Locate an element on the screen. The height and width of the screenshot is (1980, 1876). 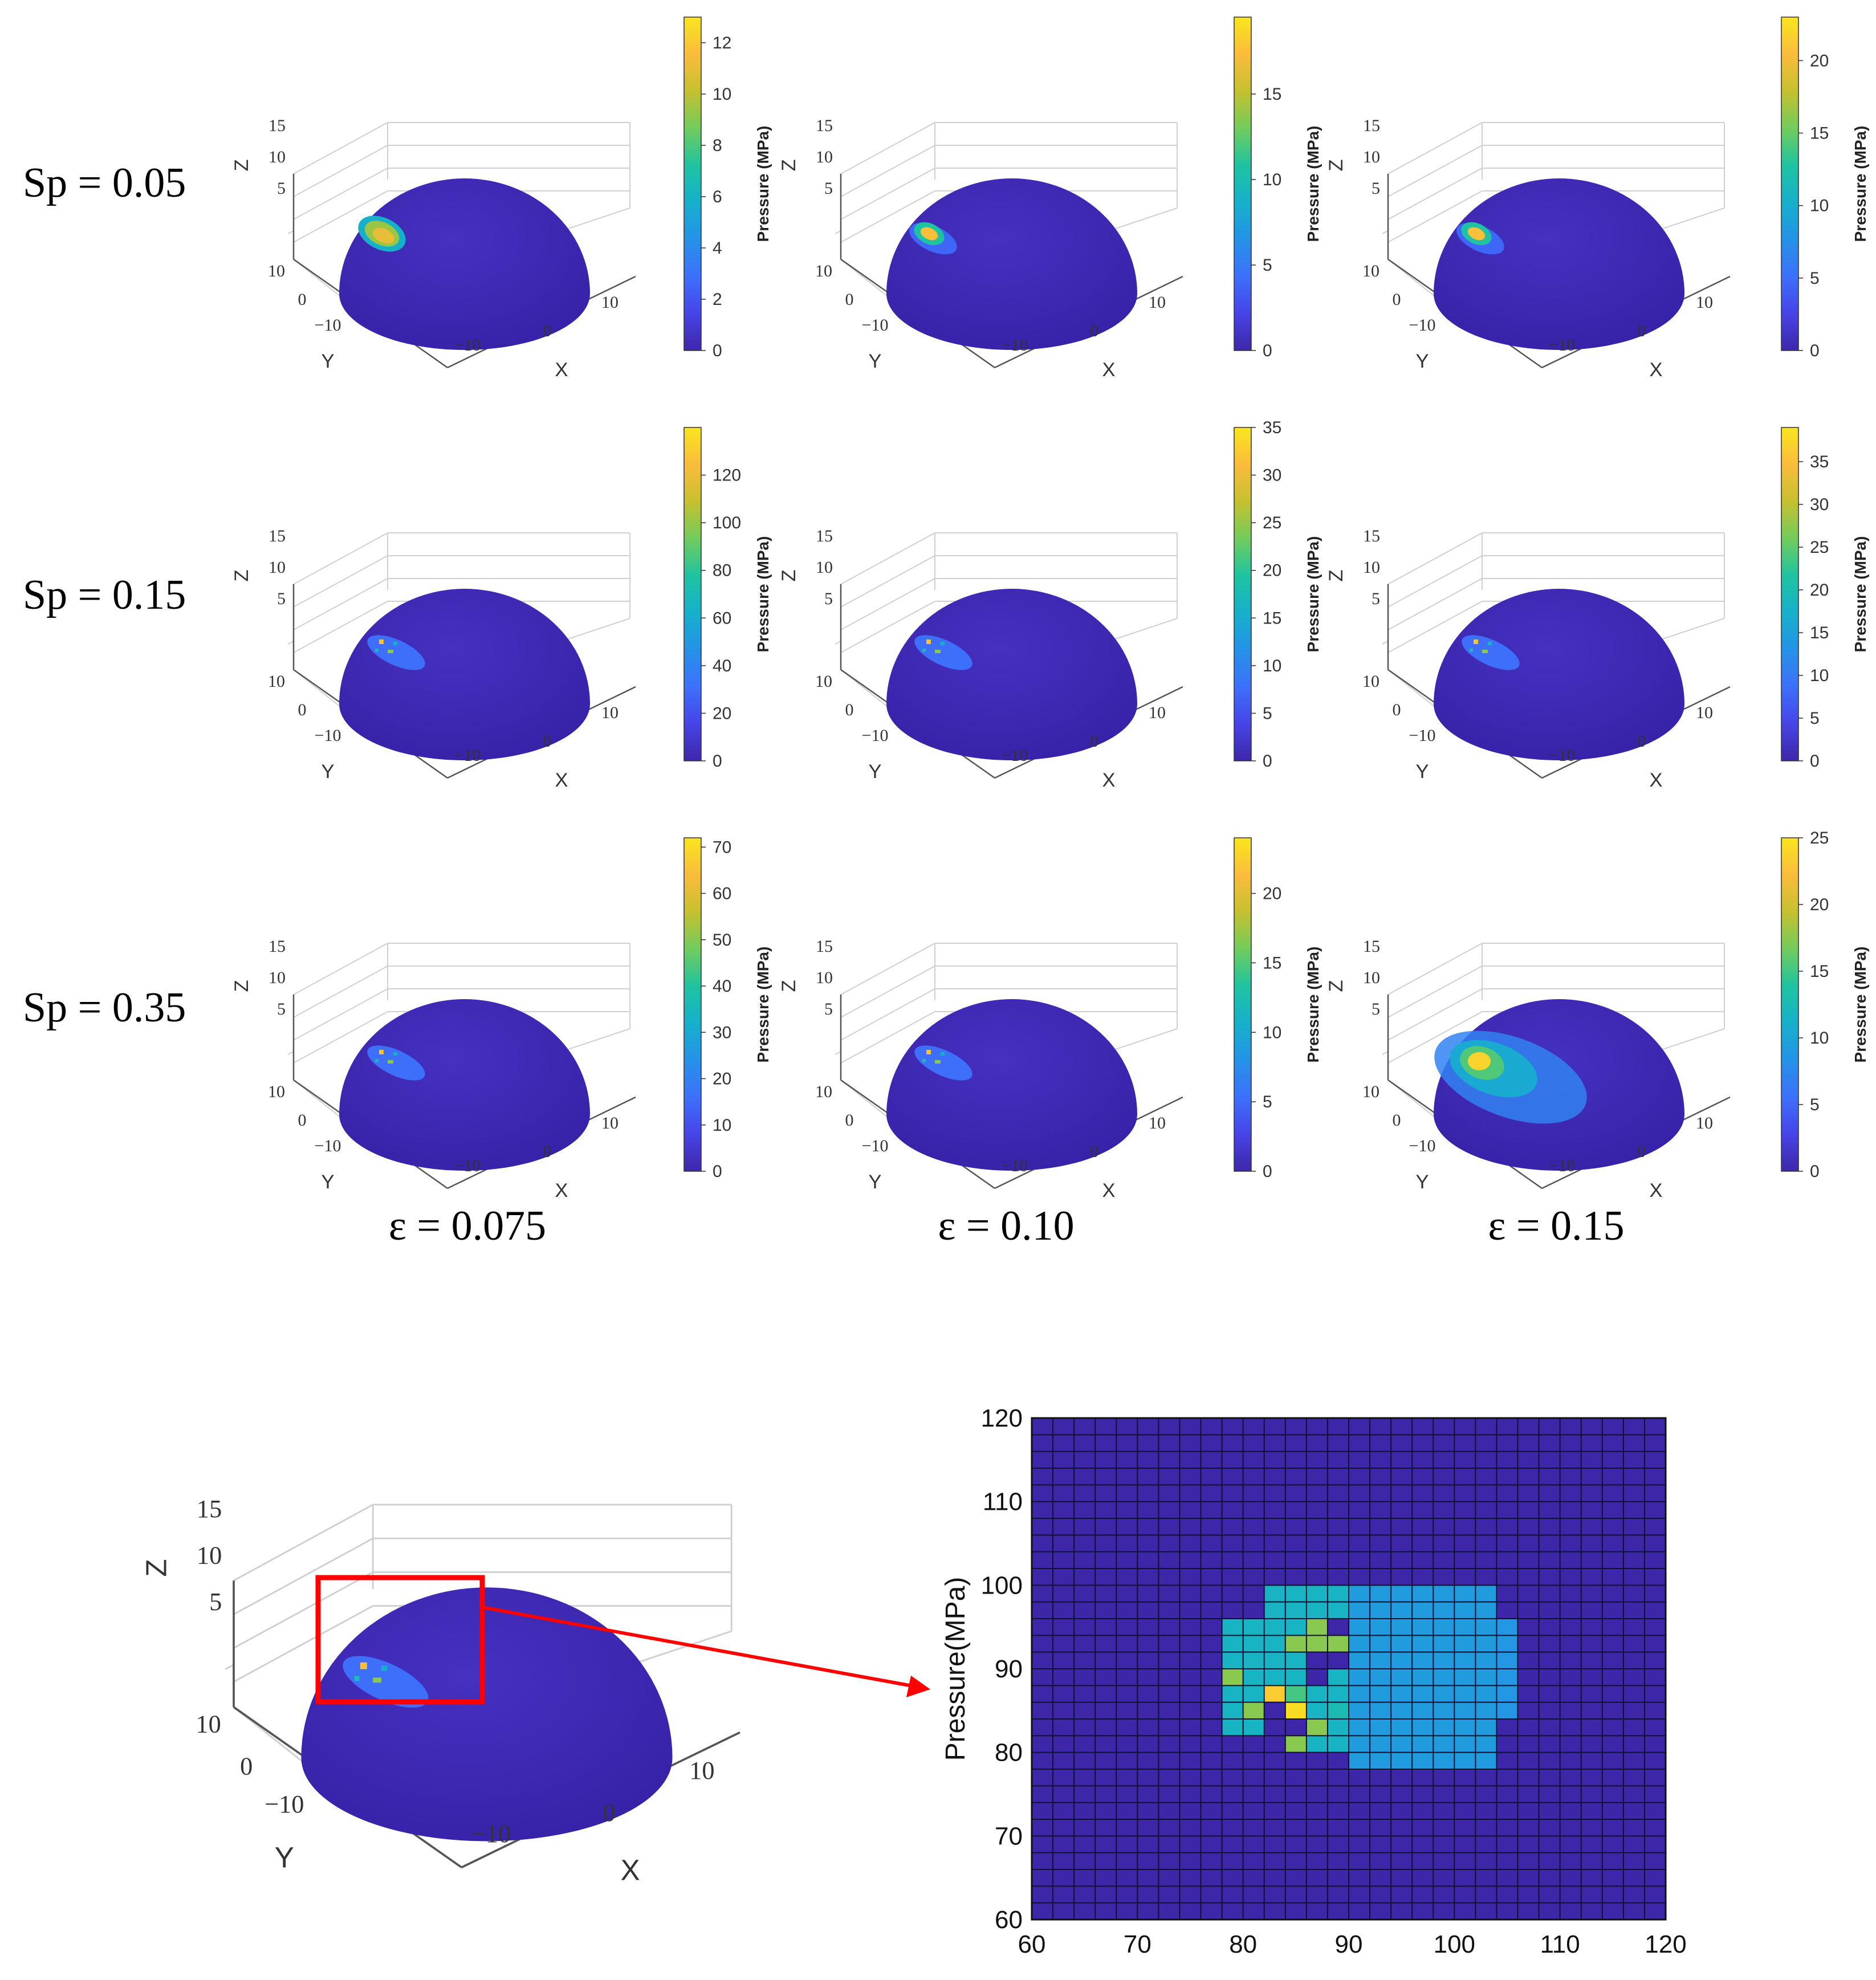
x-tick-label: 0 is located at coordinates (609, 1813).